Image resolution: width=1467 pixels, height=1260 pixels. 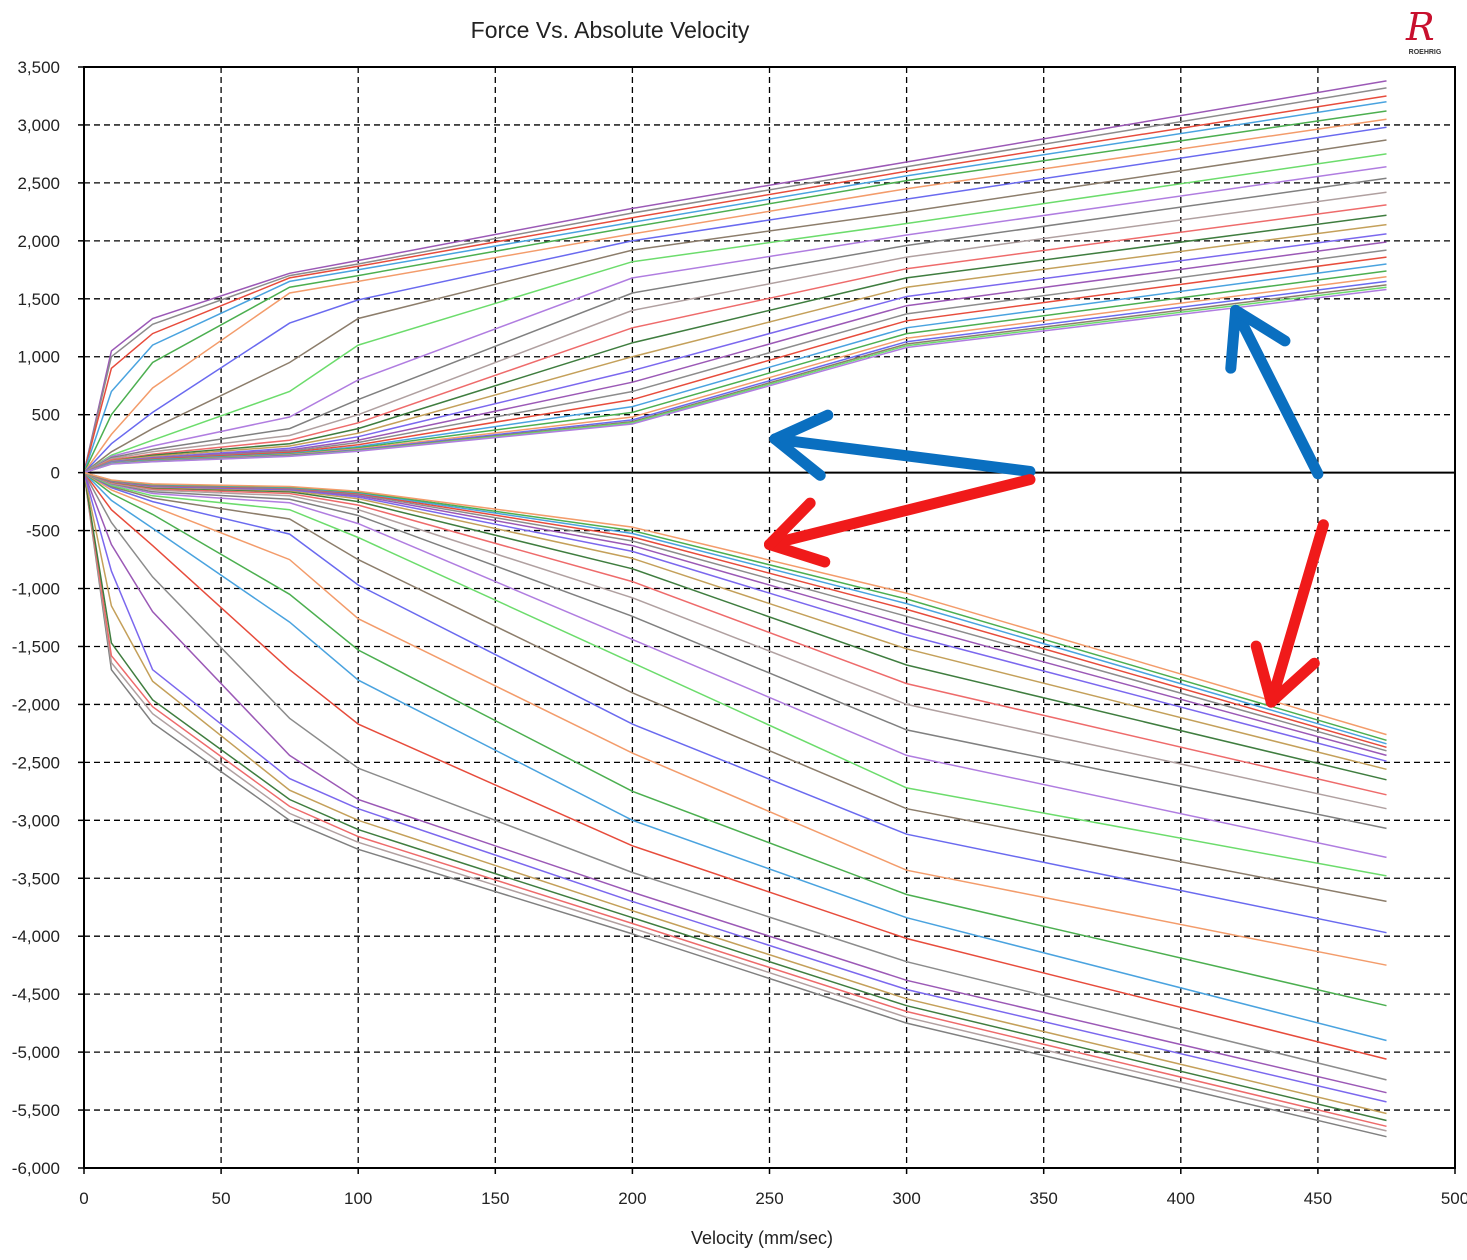 I want to click on y-tick-label: -4,000, so click(x=36, y=936).